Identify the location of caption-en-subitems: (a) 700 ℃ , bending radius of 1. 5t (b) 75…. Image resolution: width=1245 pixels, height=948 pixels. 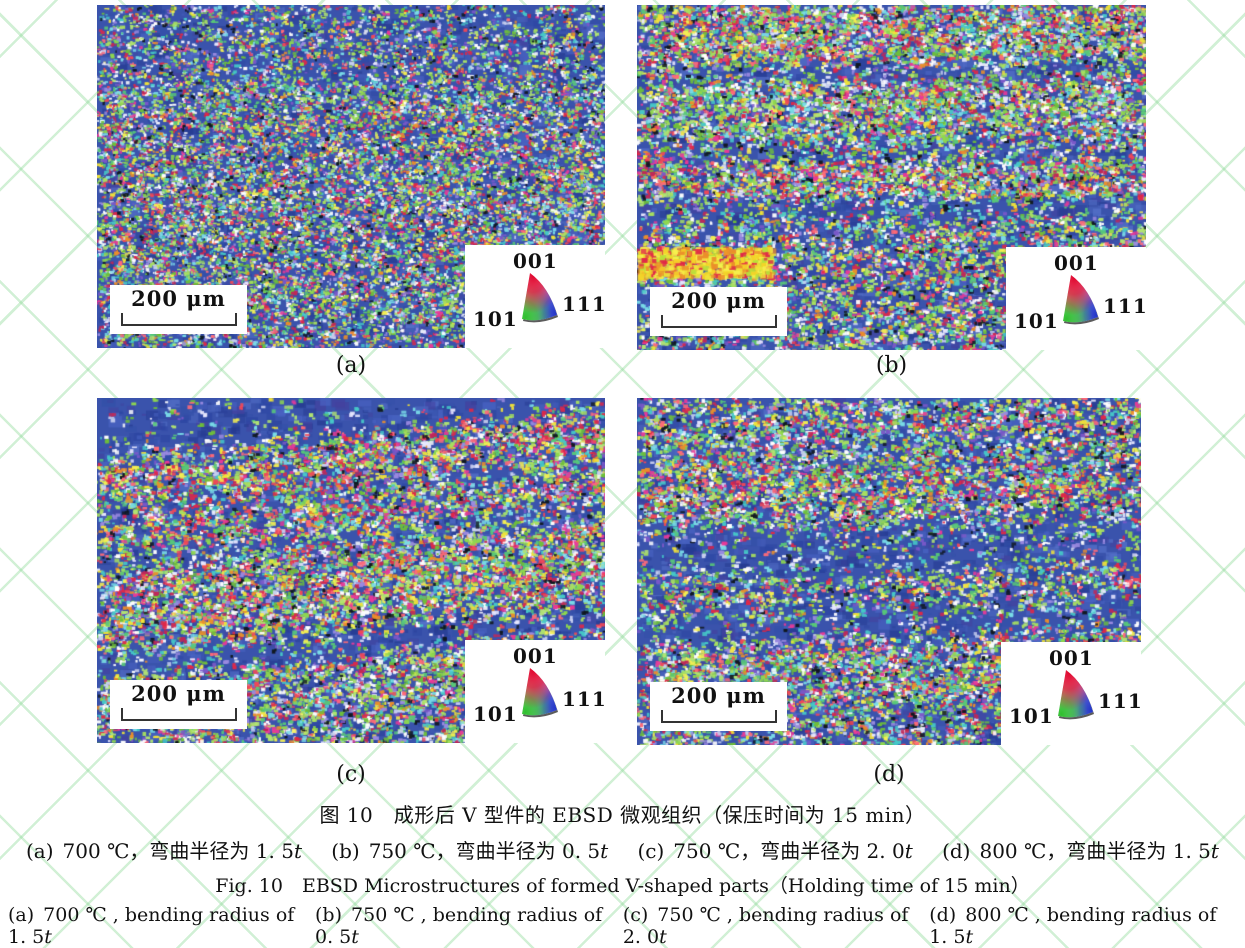
(622, 926).